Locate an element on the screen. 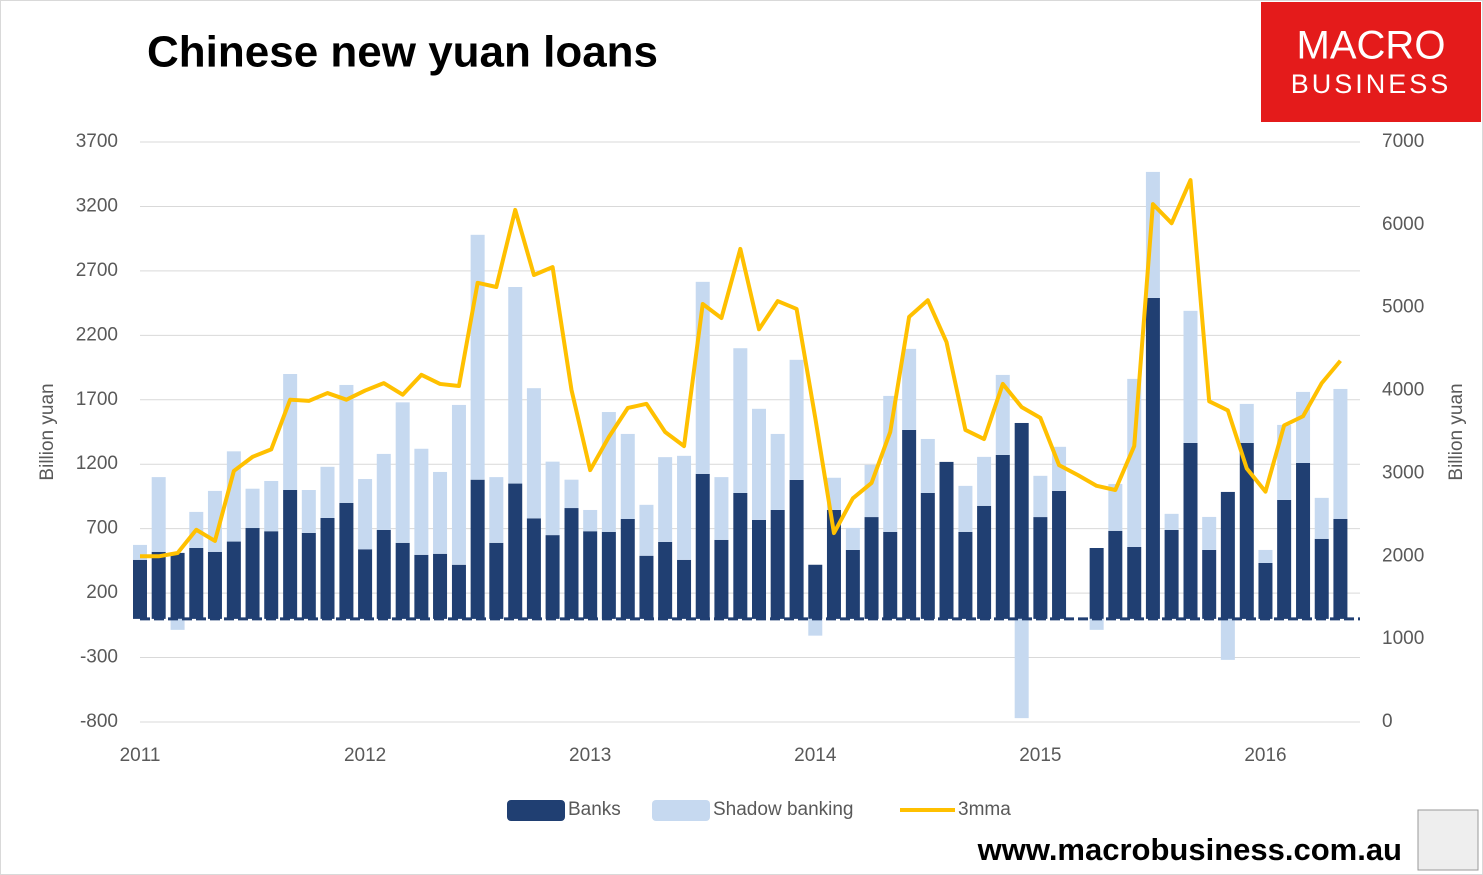 The width and height of the screenshot is (1483, 875). y-axis-title: Billion yuan is located at coordinates (47, 431).